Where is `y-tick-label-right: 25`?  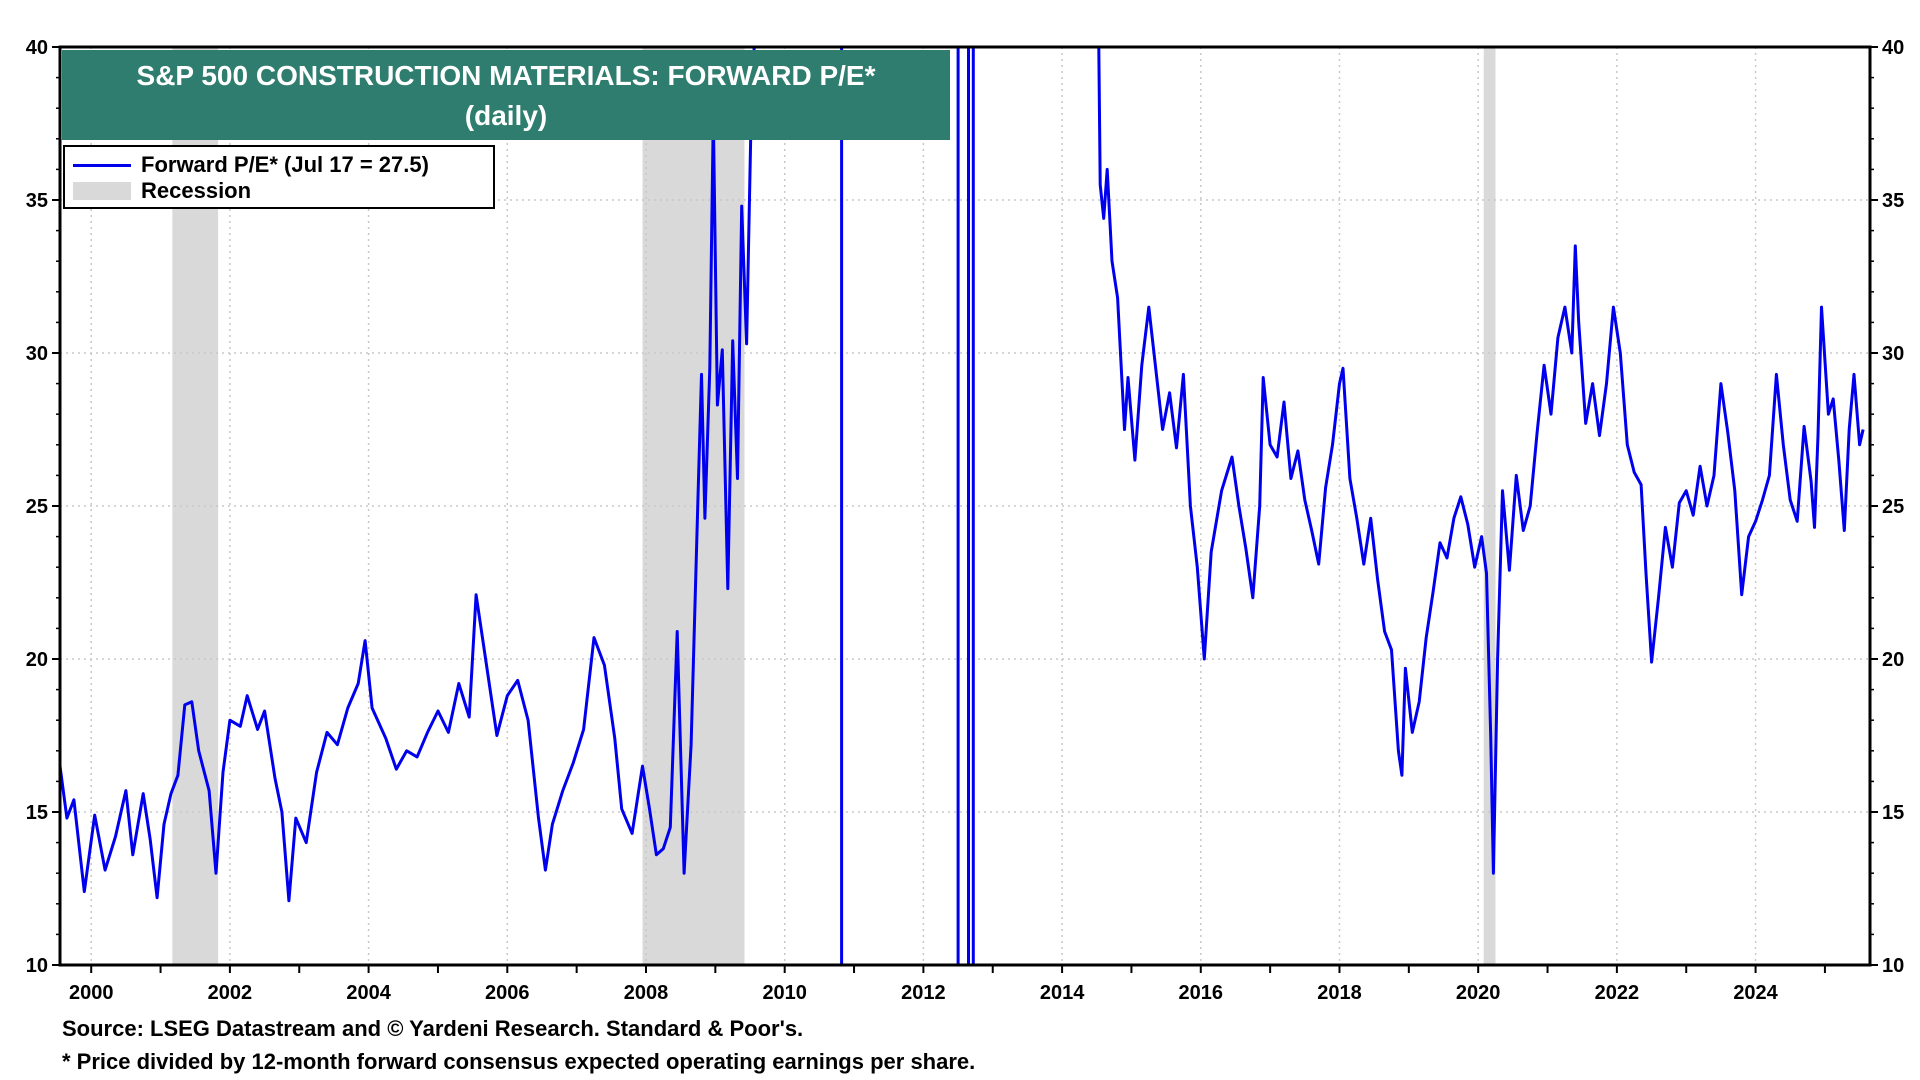
y-tick-label-right: 25 is located at coordinates (1893, 507).